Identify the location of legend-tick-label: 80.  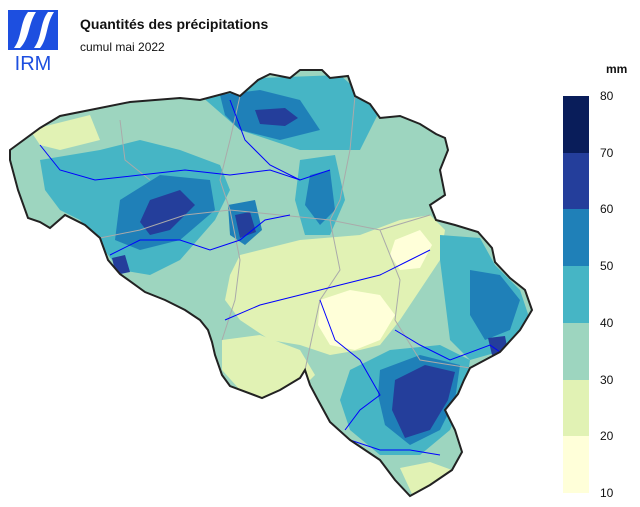
(607, 96).